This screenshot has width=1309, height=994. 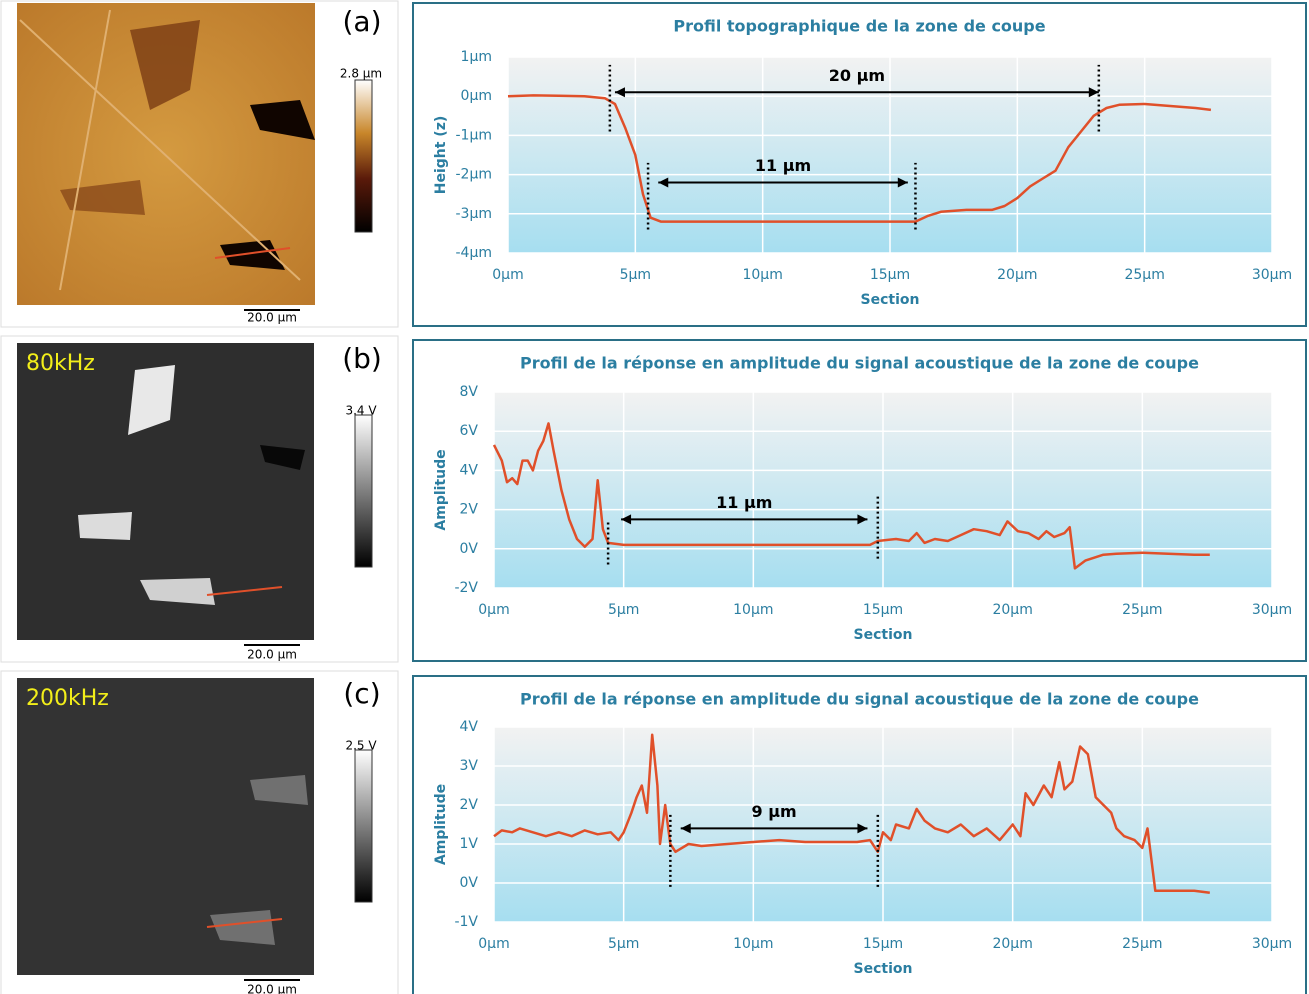 What do you see at coordinates (67, 698) in the screenshot?
I see `frequency-label: 200kHz` at bounding box center [67, 698].